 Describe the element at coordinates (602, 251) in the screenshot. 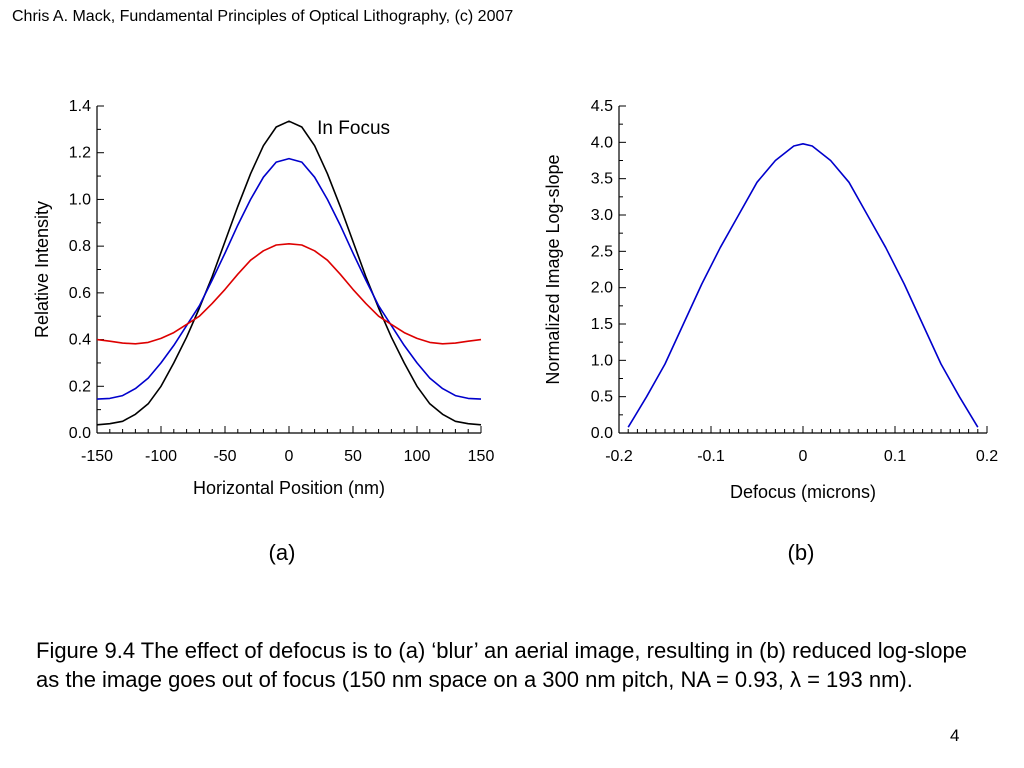

I see `y-tick-label: 2.5` at that location.